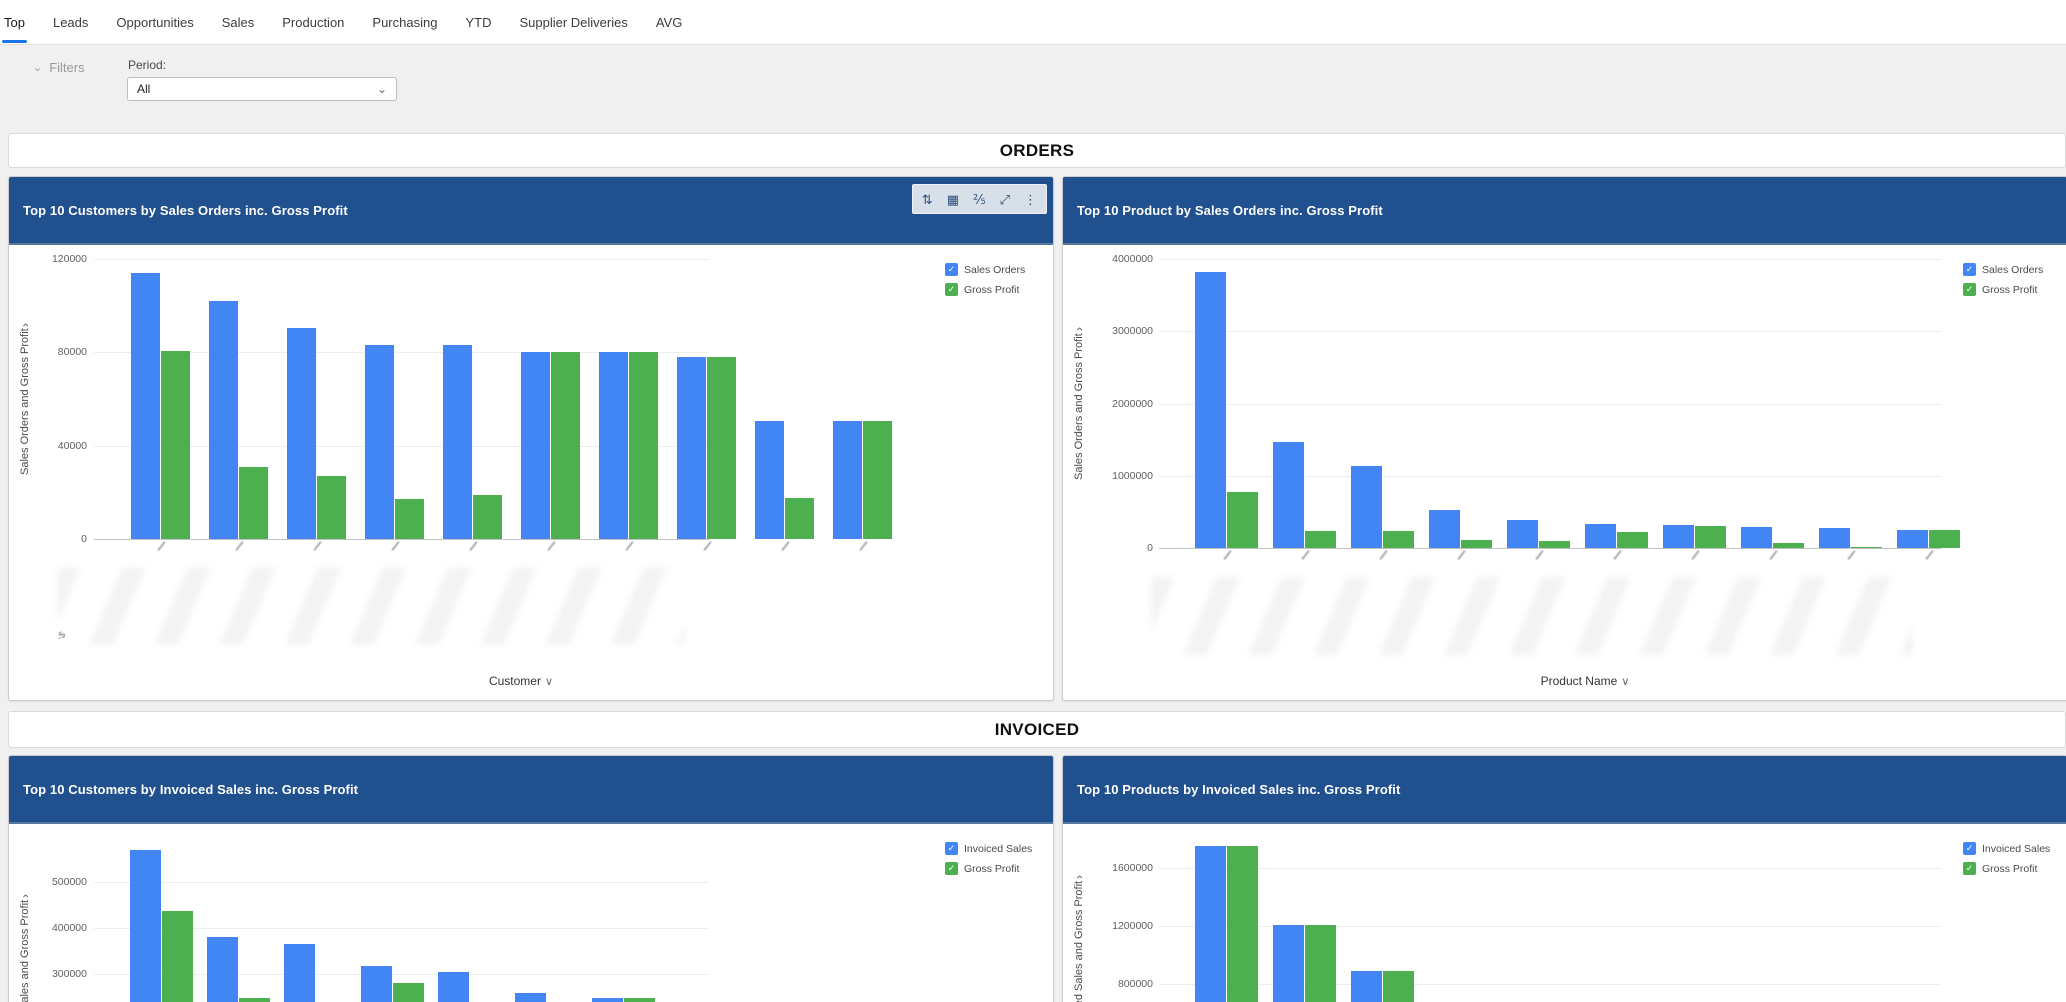 This screenshot has width=2066, height=1002. Describe the element at coordinates (1004, 199) in the screenshot. I see `expand-icon: ⤢` at that location.